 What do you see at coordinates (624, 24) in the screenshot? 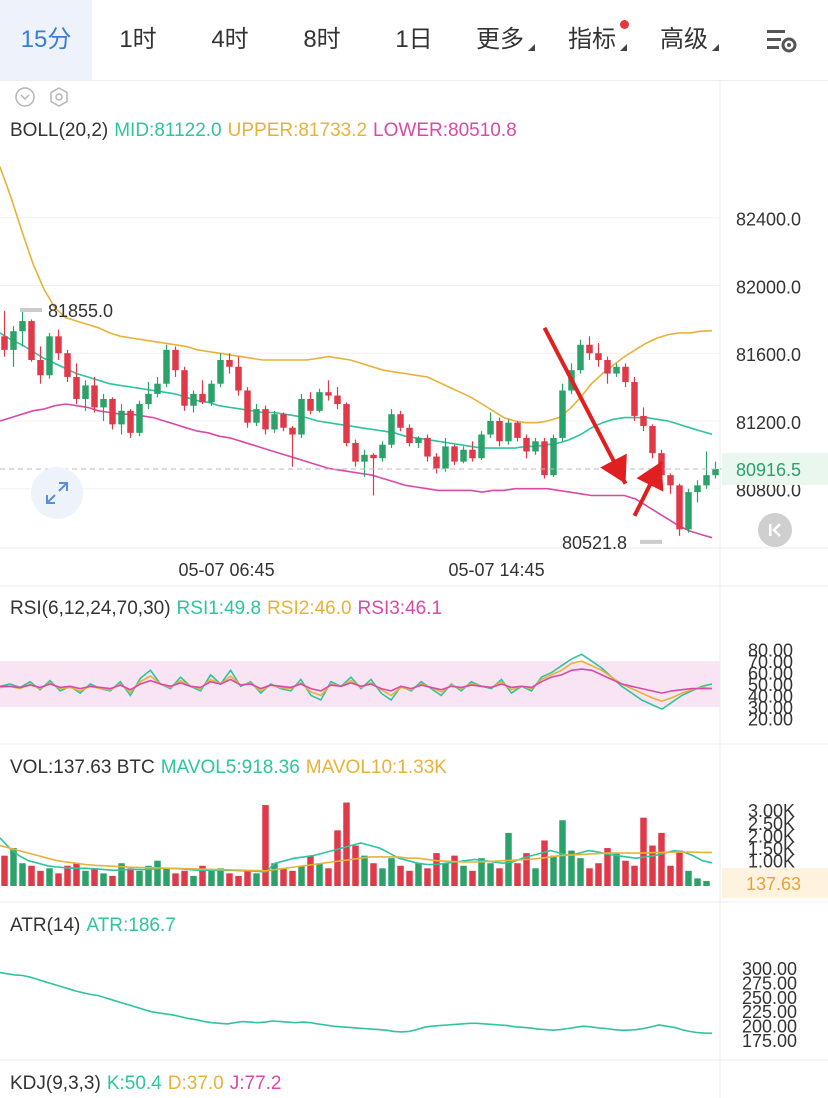
I see `notification-badge-icon` at bounding box center [624, 24].